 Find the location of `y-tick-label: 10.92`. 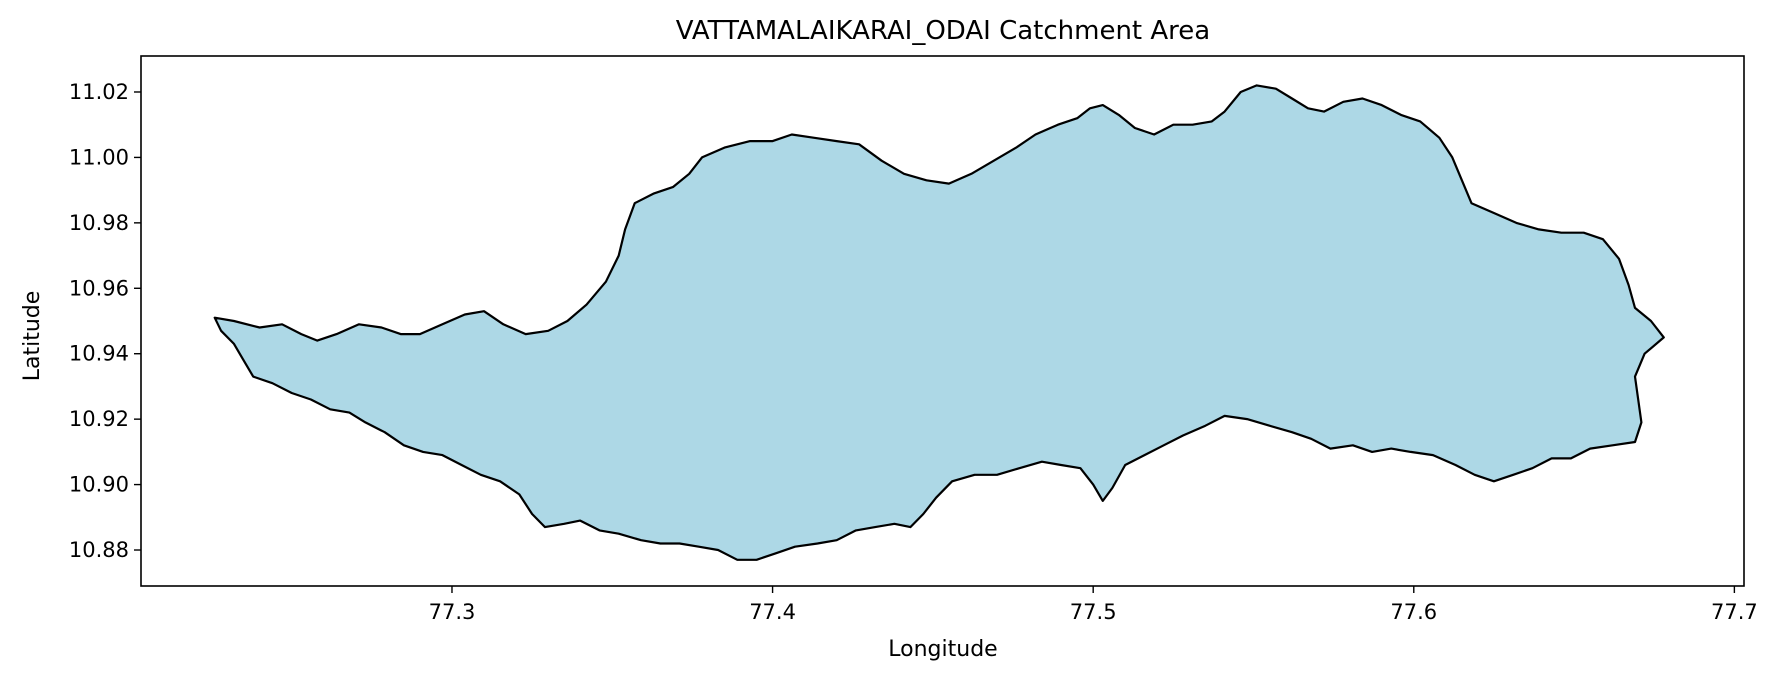

y-tick-label: 10.92 is located at coordinates (99, 419).